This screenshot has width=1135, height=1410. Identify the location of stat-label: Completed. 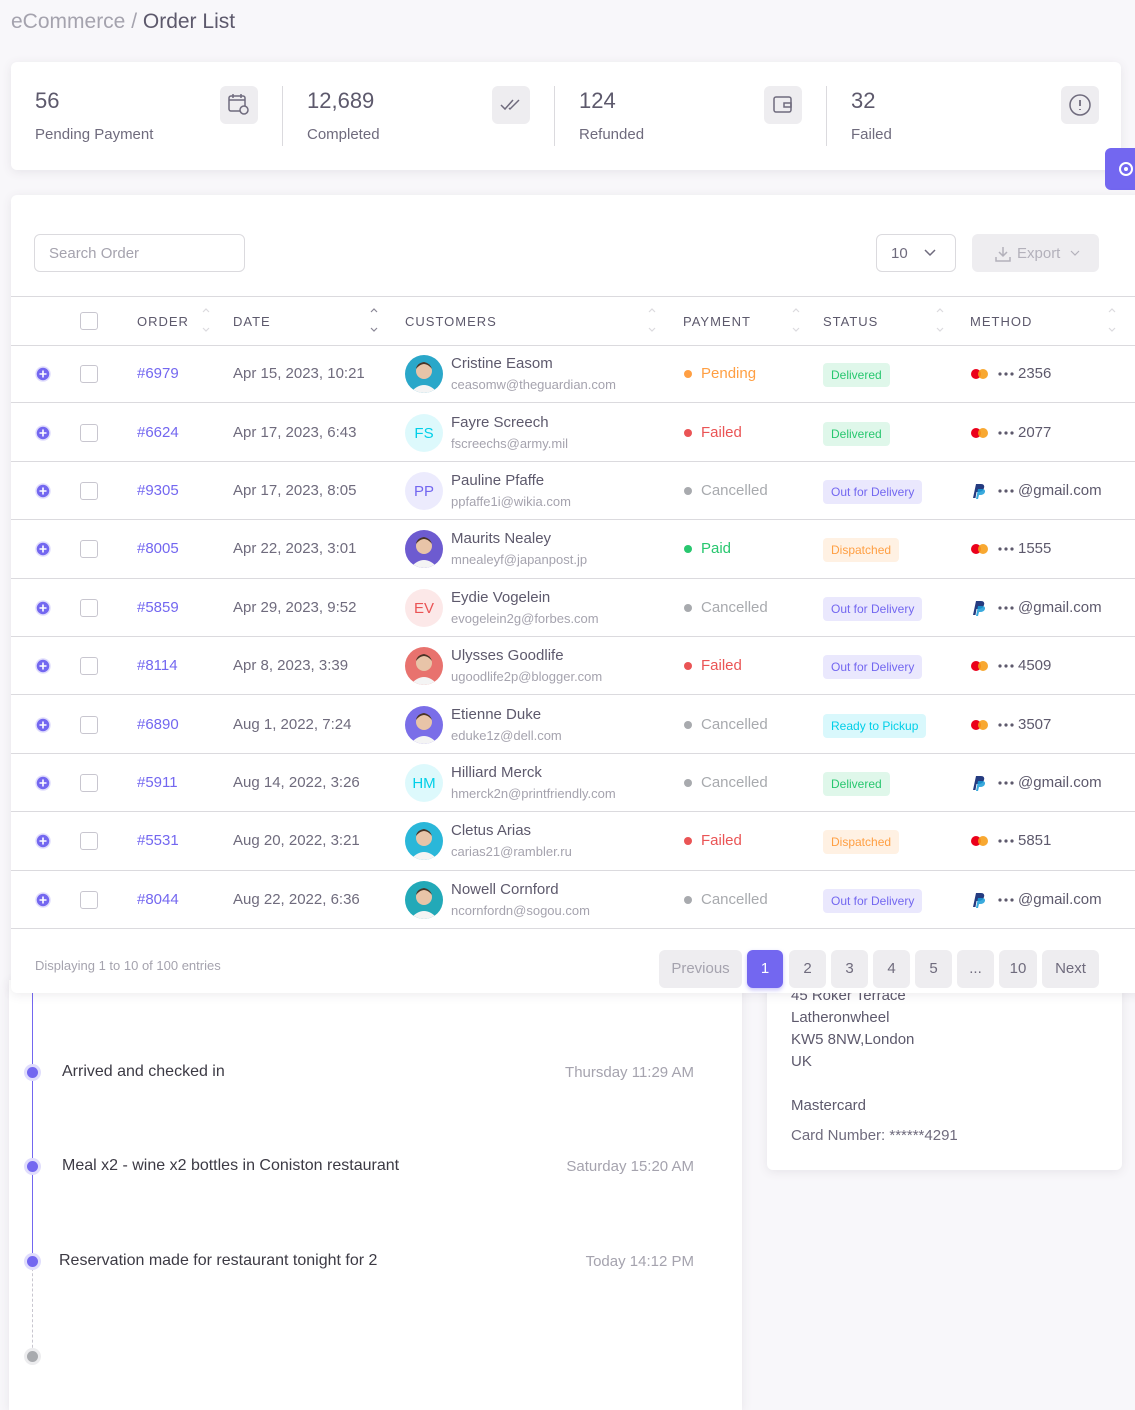
(343, 134).